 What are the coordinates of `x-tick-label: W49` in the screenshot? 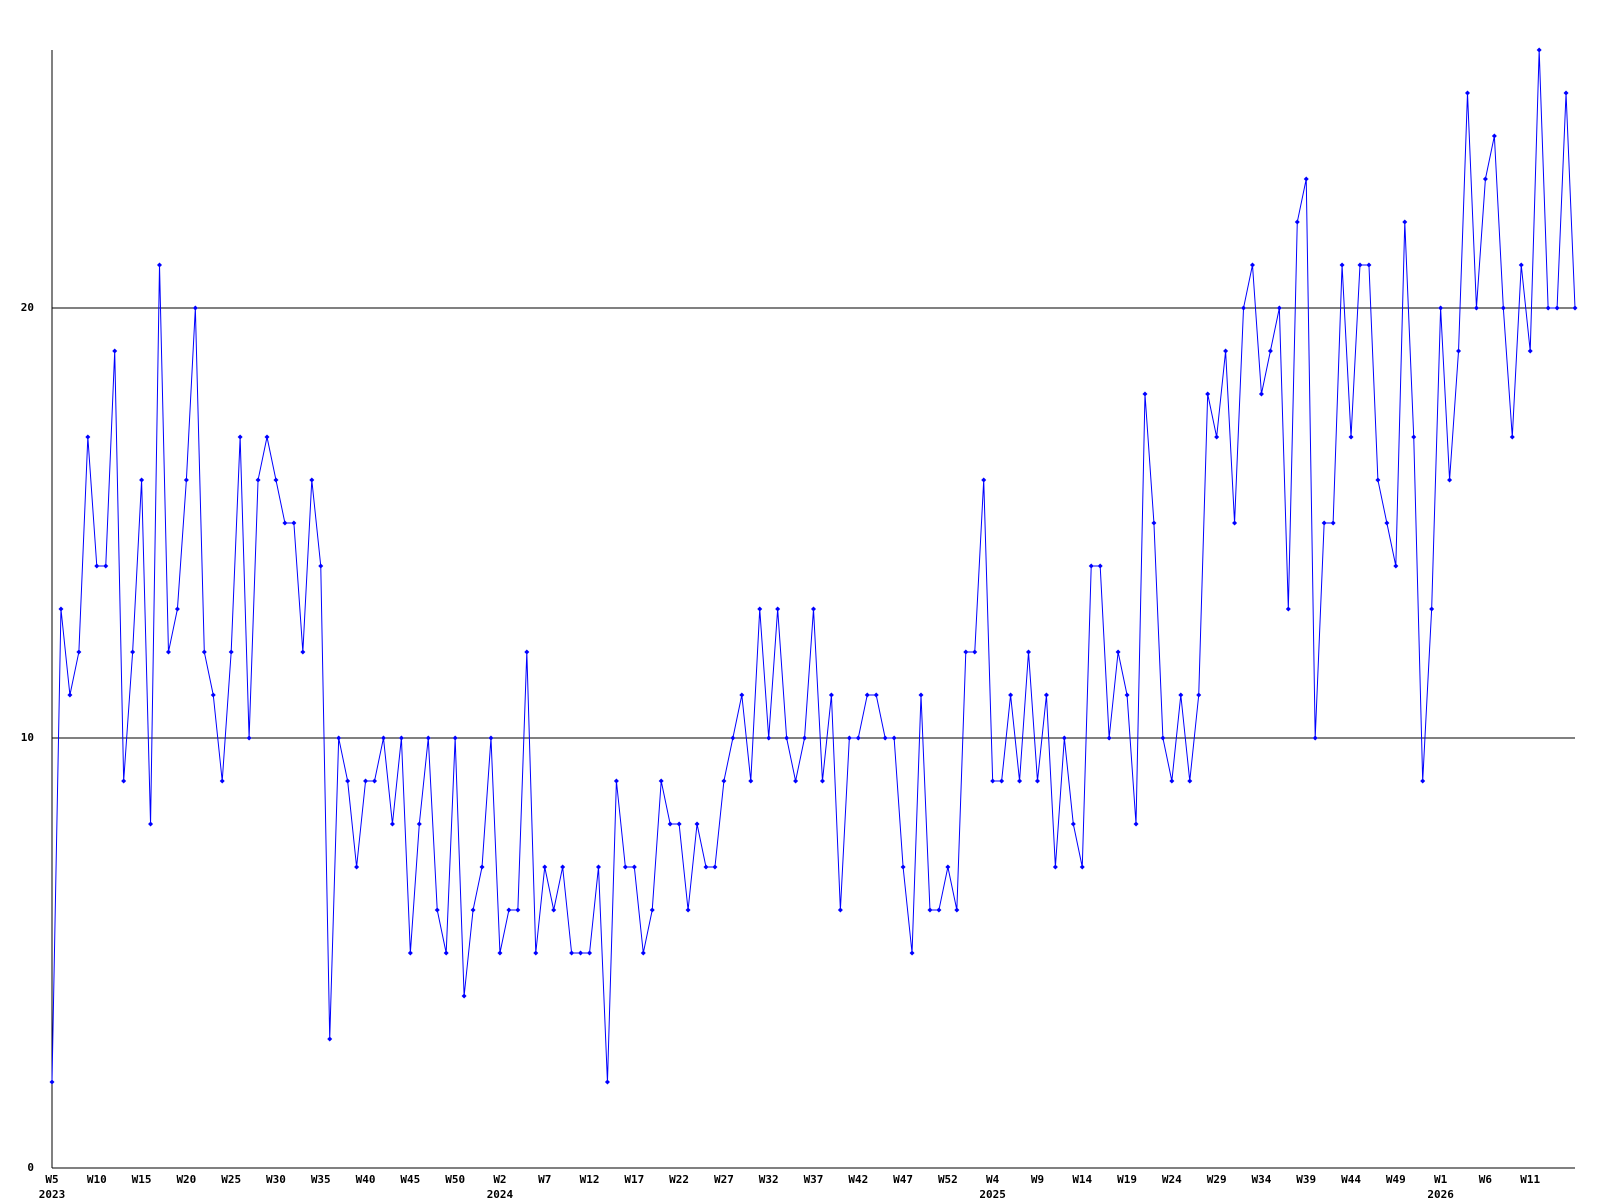 It's located at (1396, 1179).